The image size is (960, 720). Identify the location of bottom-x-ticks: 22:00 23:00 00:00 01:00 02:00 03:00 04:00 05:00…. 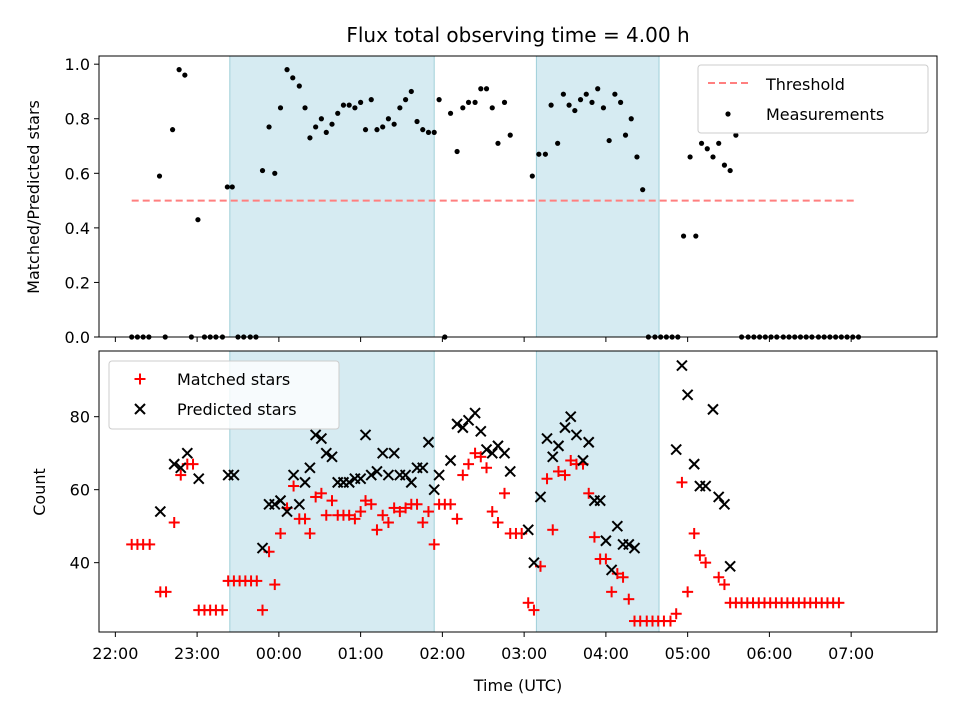
(483, 647).